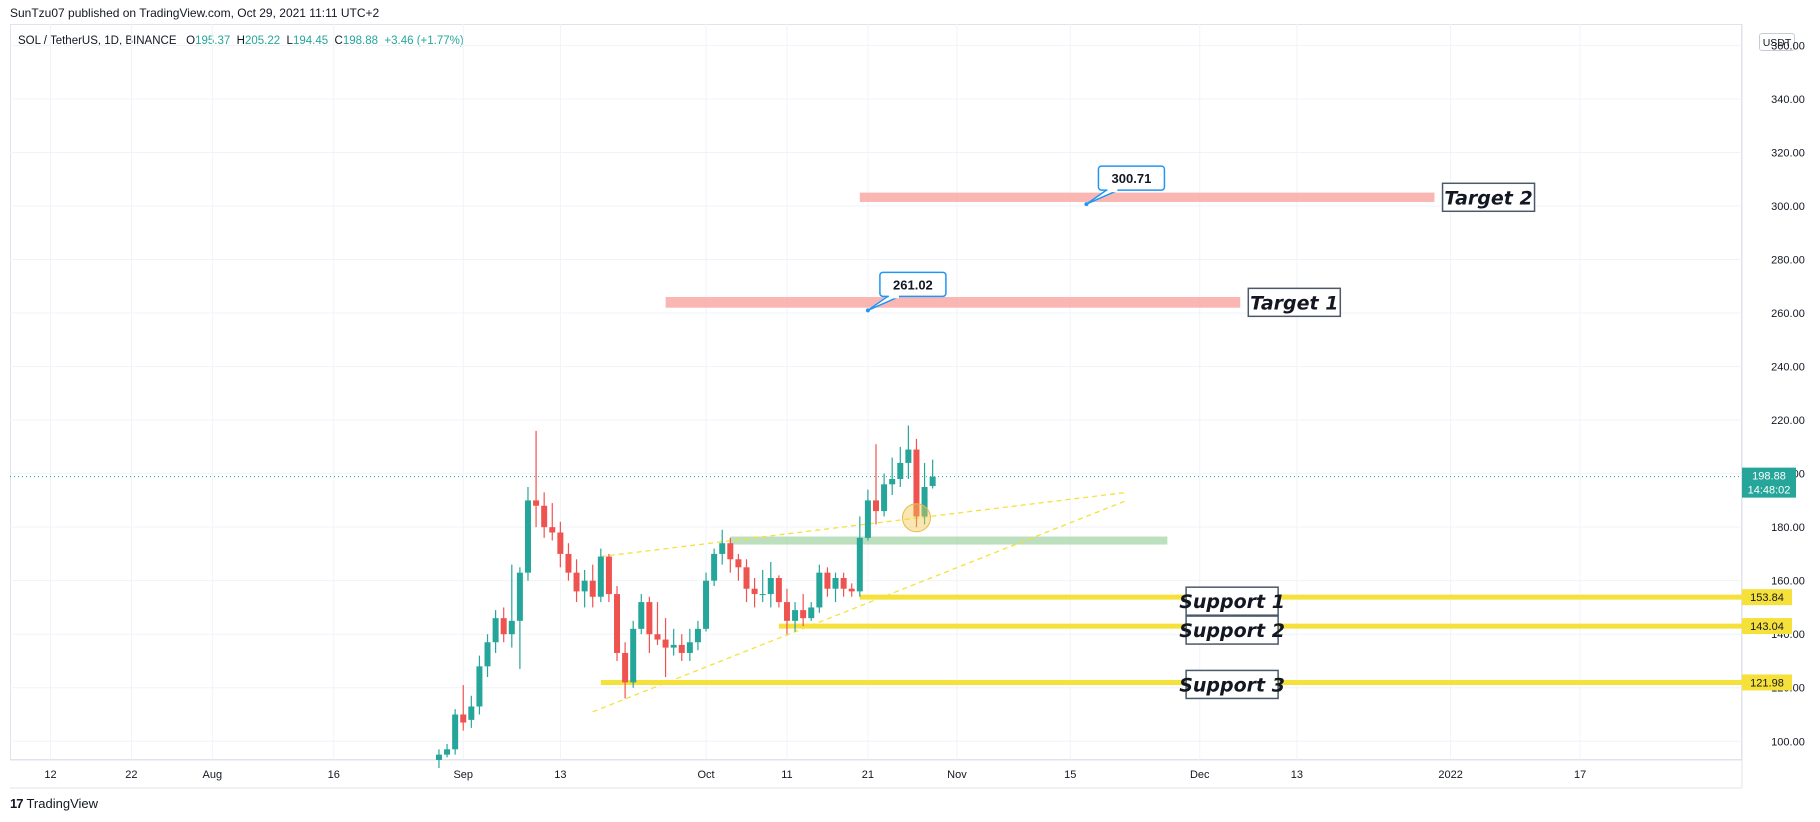 The height and width of the screenshot is (822, 1820). Describe the element at coordinates (1232, 602) in the screenshot. I see `annotation-label: Support 1` at that location.